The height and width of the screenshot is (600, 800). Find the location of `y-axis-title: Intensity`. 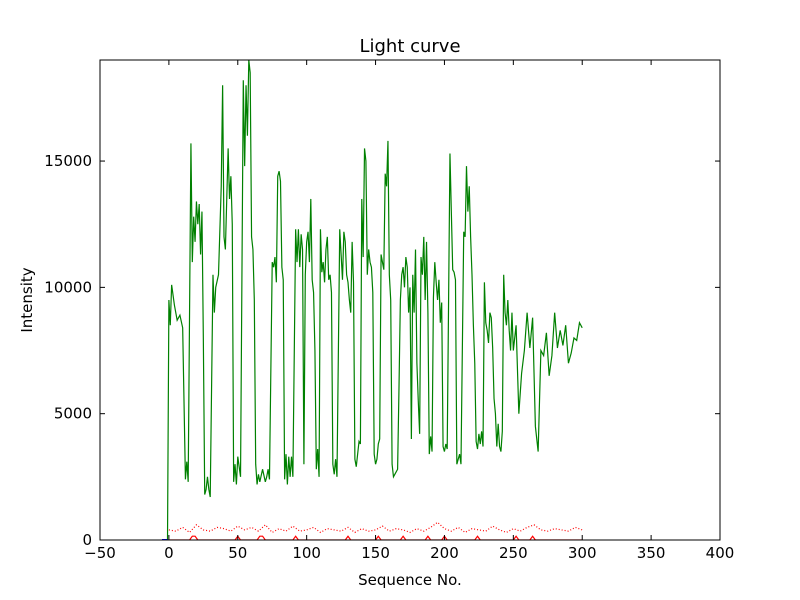

y-axis-title: Intensity is located at coordinates (27, 299).